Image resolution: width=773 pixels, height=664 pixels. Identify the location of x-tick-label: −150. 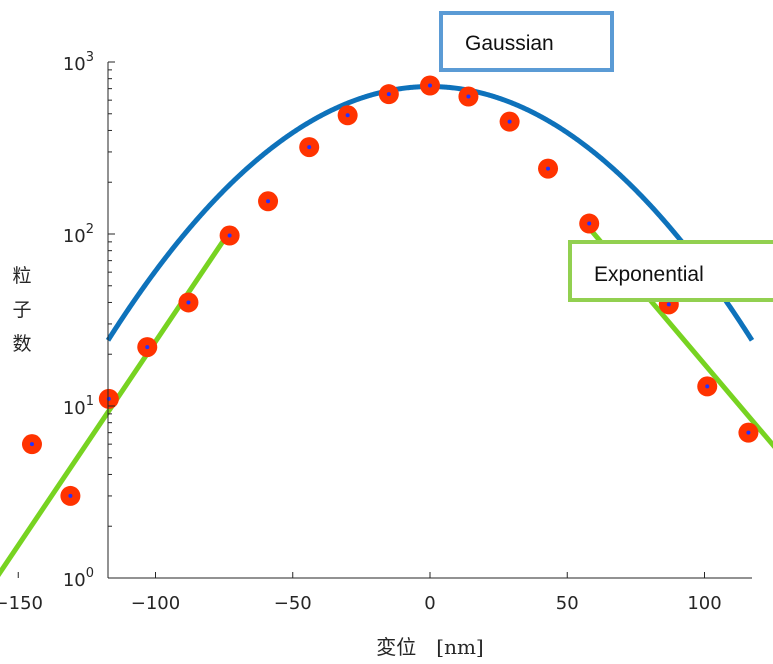
(21, 603).